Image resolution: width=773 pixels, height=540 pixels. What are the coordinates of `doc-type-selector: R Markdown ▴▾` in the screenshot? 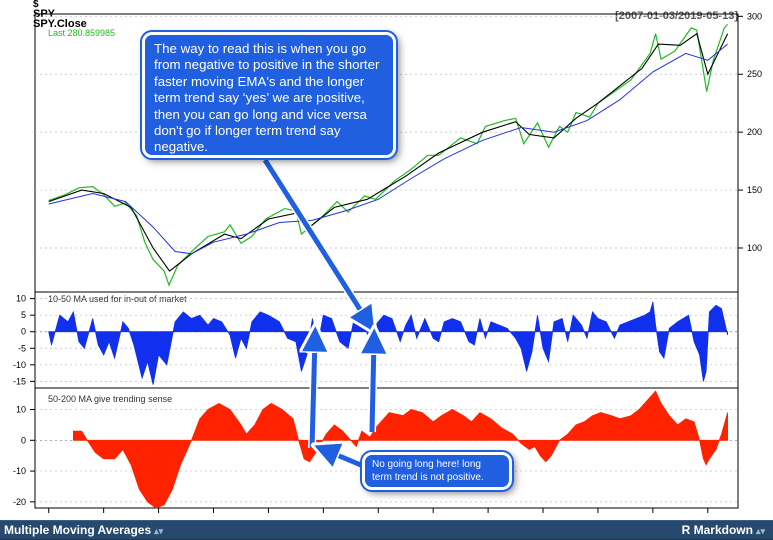 It's located at (723, 530).